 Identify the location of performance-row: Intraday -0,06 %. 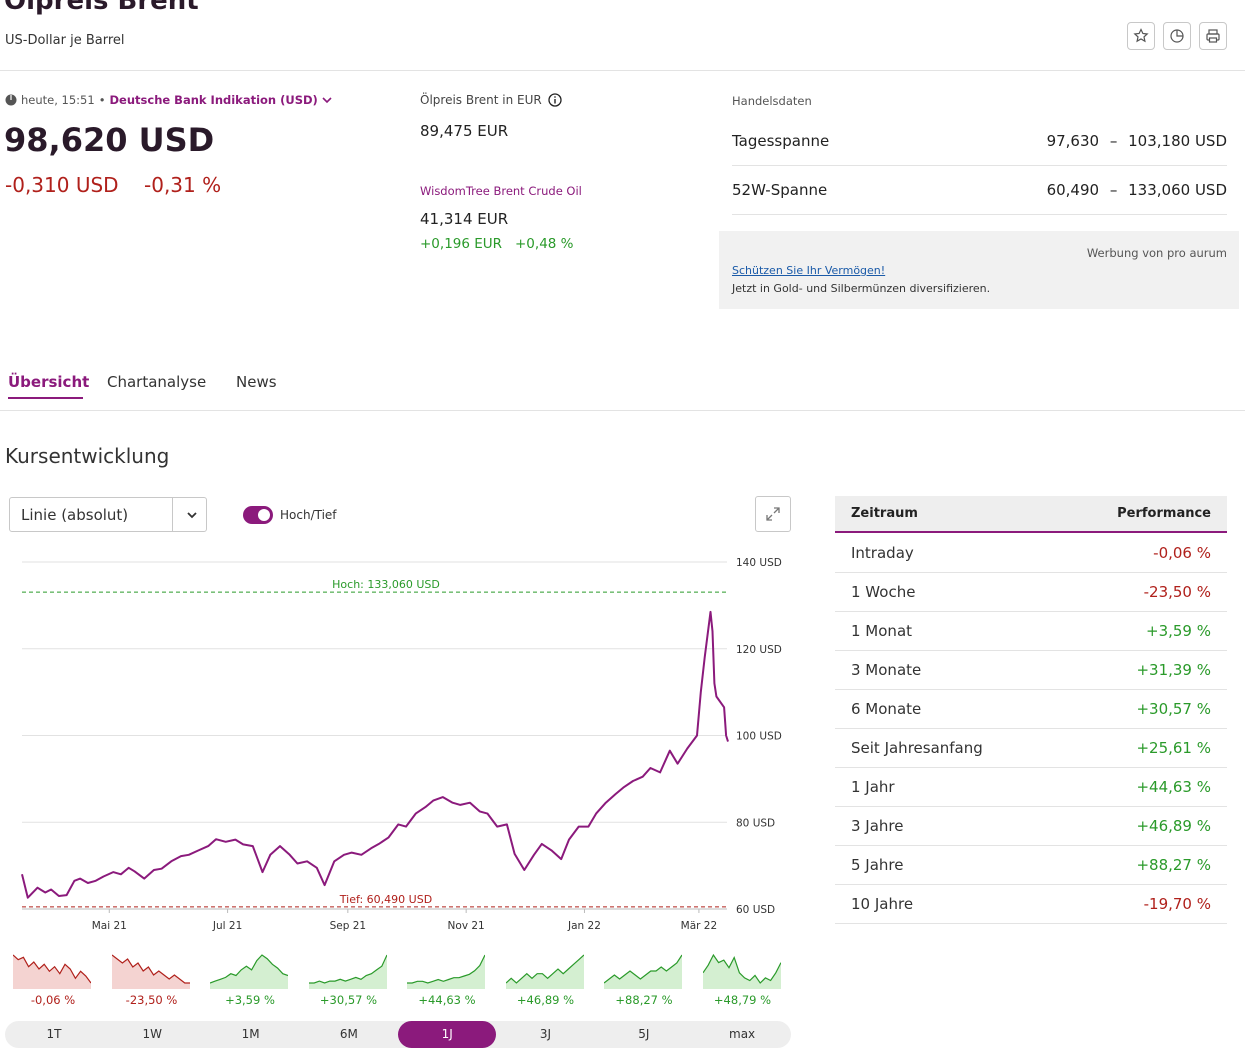
(1031, 553).